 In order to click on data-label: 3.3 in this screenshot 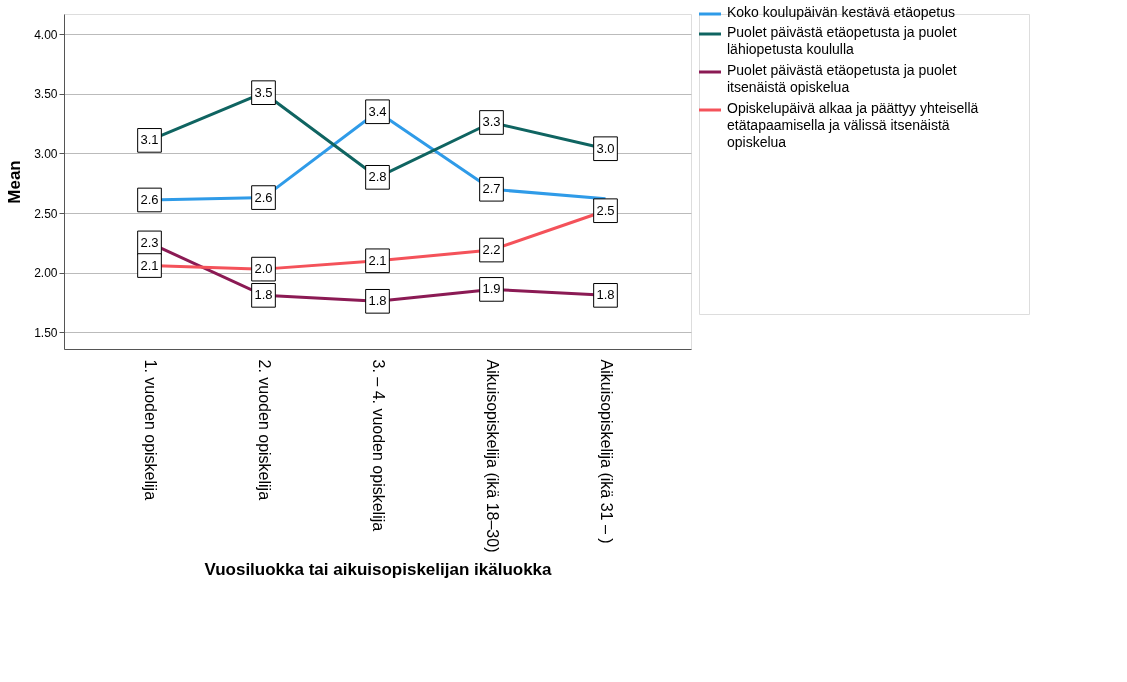, I will do `click(491, 122)`.